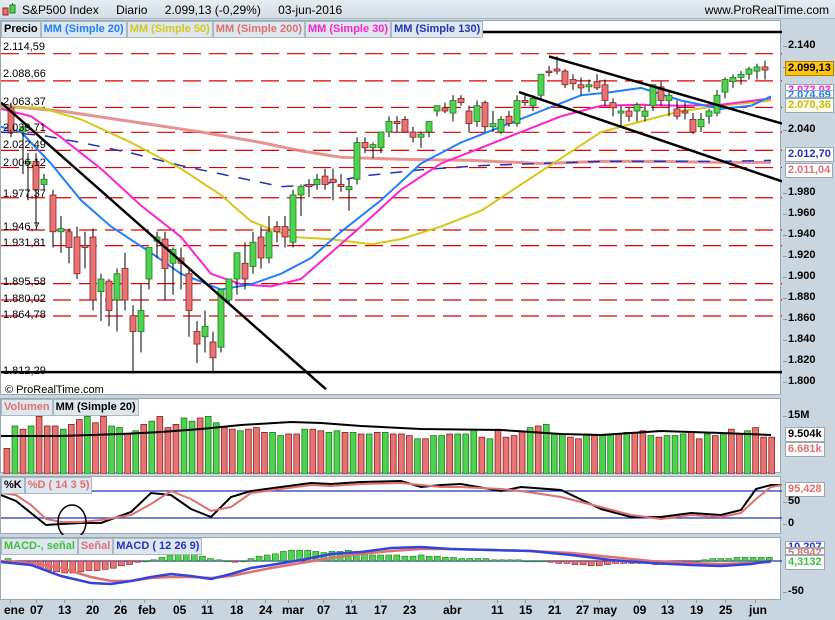  I want to click on copyright: © ProRealTime.com, so click(54, 390).